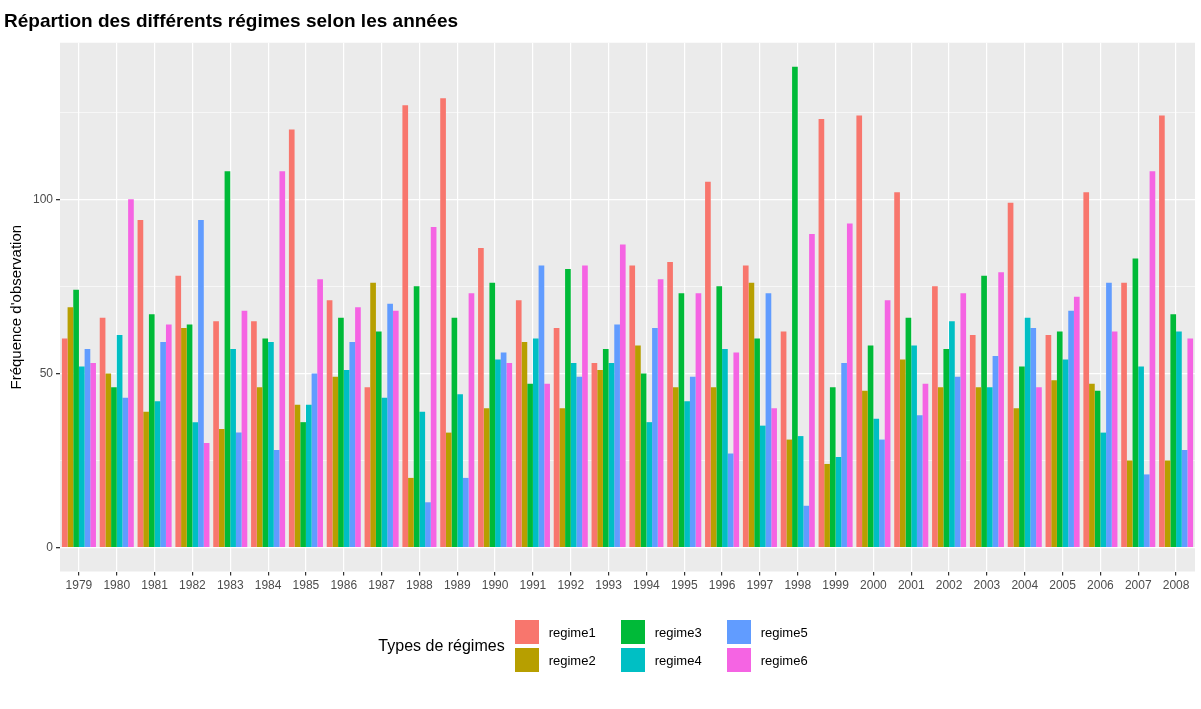 The width and height of the screenshot is (1201, 709). I want to click on x-tick-label: 1982, so click(193, 585).